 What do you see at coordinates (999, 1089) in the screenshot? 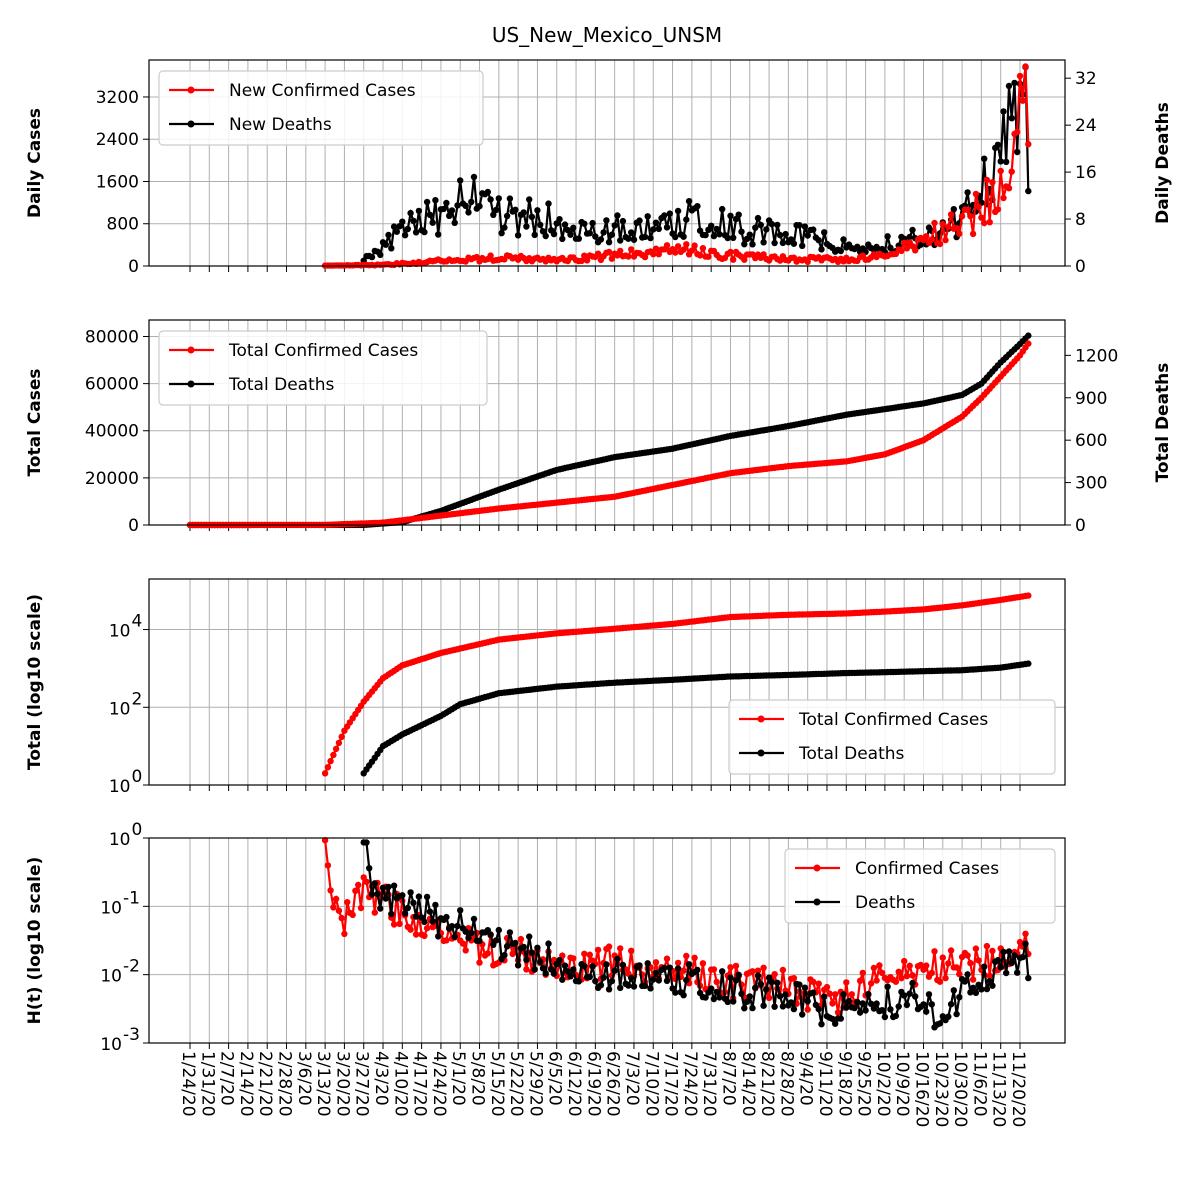
I see `x-tick-label: 11/13/20` at bounding box center [999, 1089].